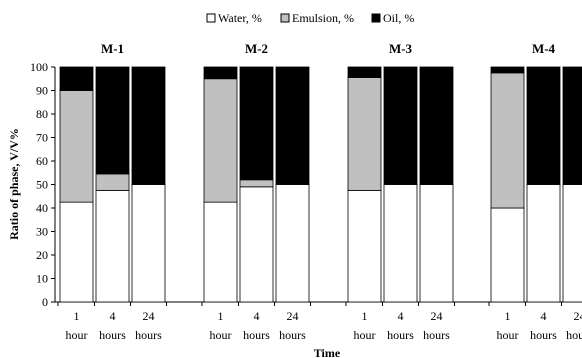 The image size is (582, 358). I want to click on legend-swatch-emulsion, so click(285, 18).